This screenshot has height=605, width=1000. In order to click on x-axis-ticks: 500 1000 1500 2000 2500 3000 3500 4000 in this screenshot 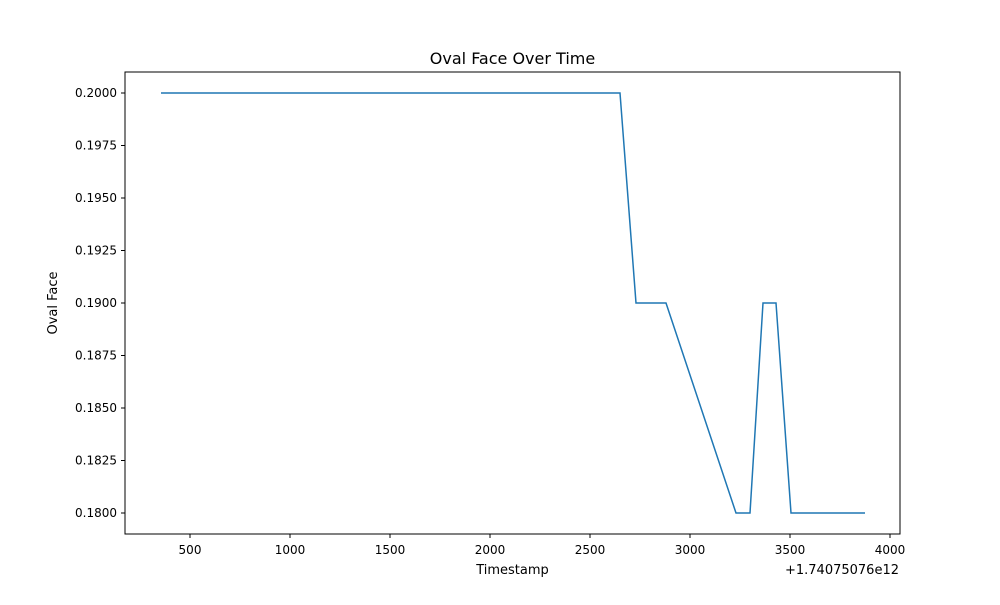, I will do `click(542, 545)`.